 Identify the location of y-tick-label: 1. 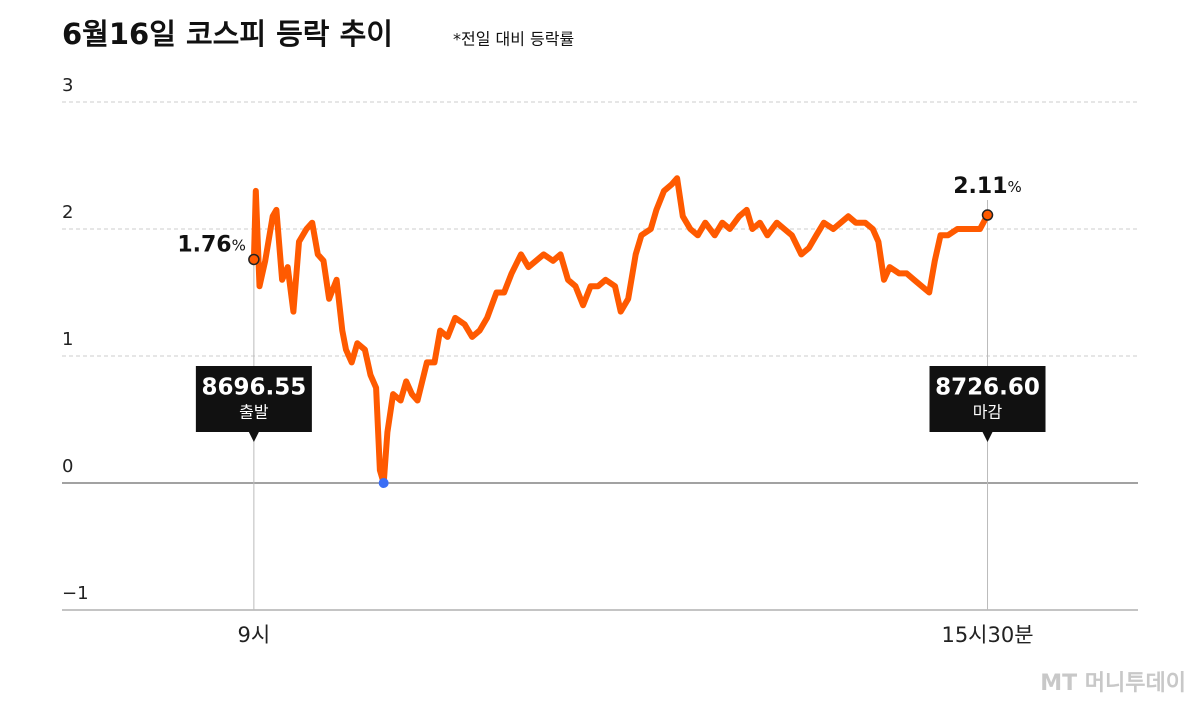
(67, 339).